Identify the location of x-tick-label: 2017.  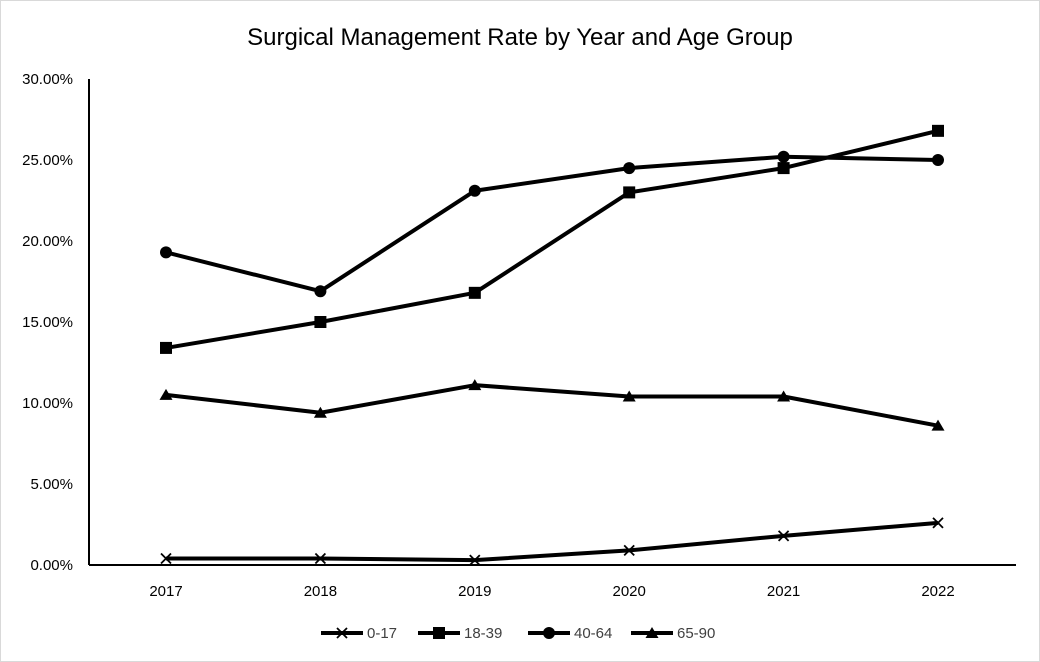
(165, 591).